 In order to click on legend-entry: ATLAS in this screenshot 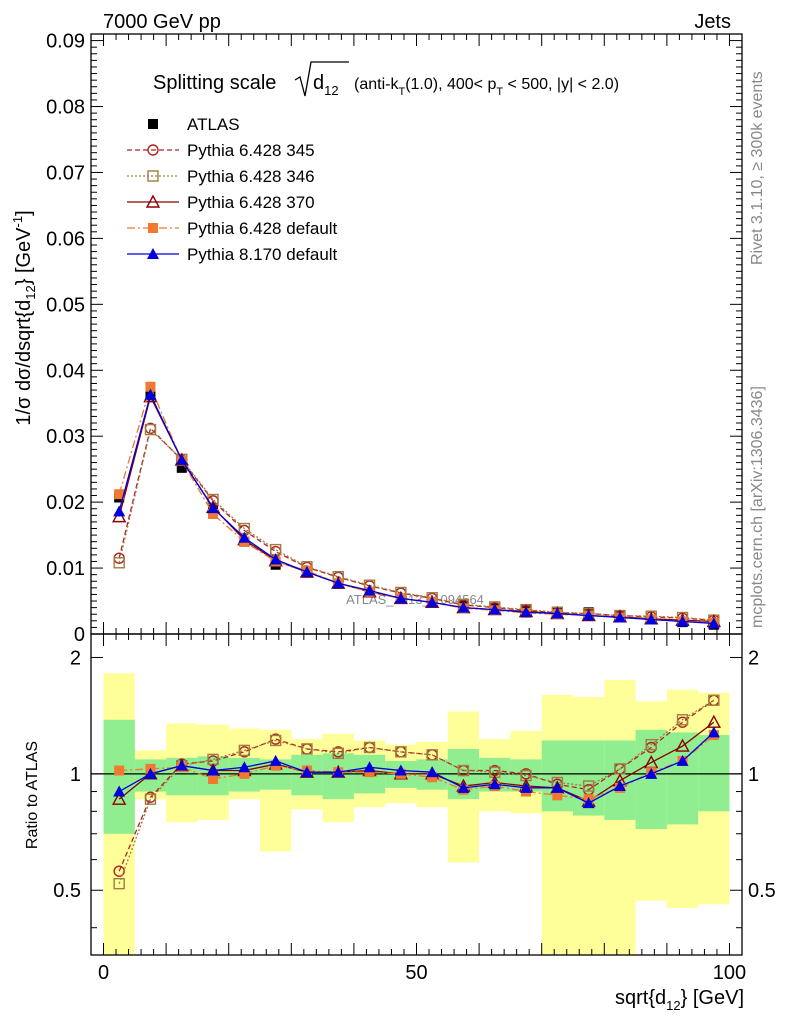, I will do `click(194, 124)`.